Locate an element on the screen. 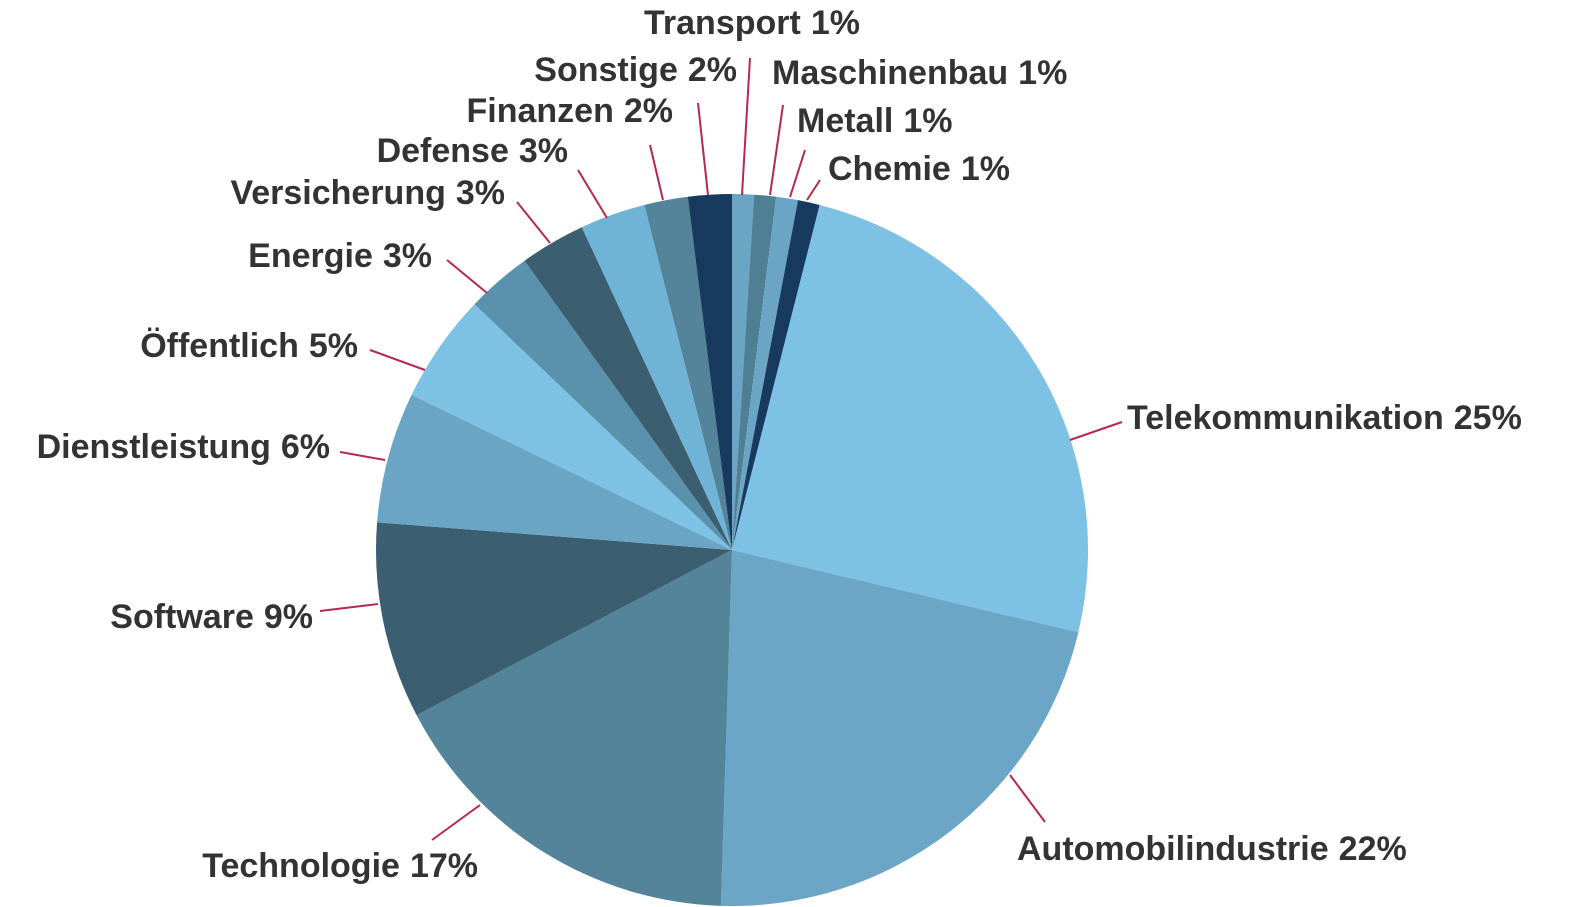  category-name: Technologie is located at coordinates (301, 866).